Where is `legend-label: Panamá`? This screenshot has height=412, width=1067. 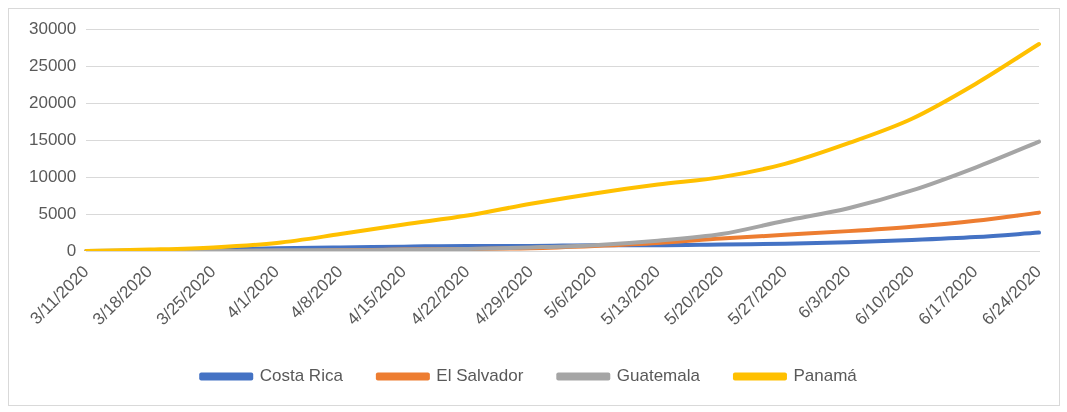 legend-label: Panamá is located at coordinates (825, 376).